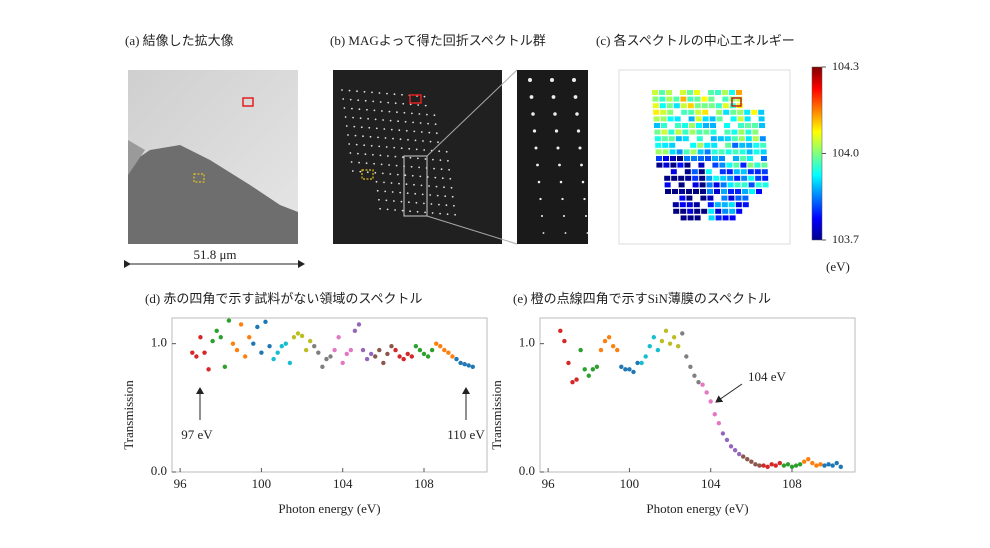 This screenshot has width=990, height=548. I want to click on x-tick-label: 104, so click(711, 483).